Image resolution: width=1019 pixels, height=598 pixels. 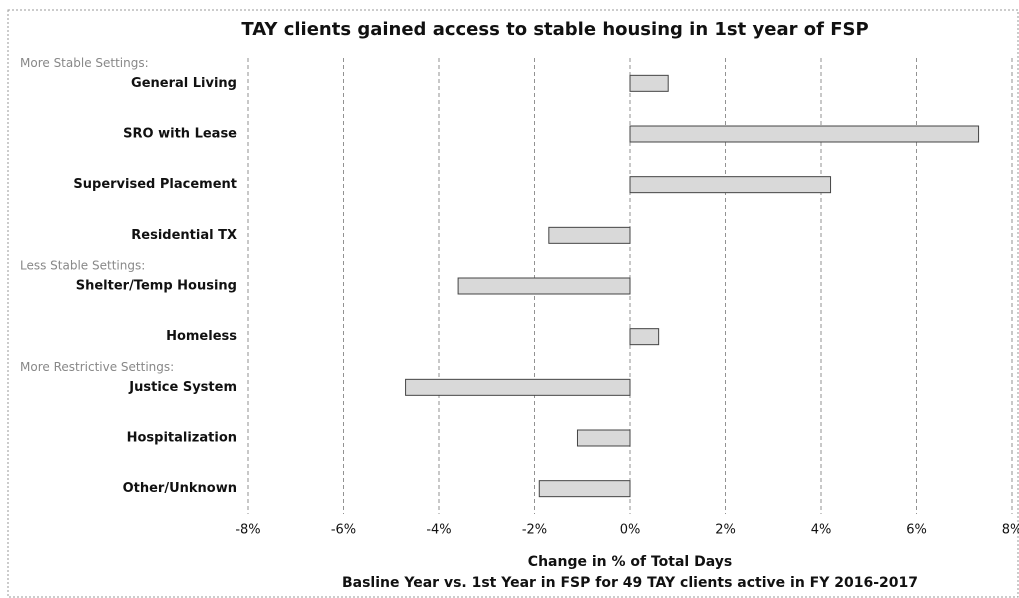 What do you see at coordinates (630, 562) in the screenshot?
I see `x-axis-label: Change in % of Total Days` at bounding box center [630, 562].